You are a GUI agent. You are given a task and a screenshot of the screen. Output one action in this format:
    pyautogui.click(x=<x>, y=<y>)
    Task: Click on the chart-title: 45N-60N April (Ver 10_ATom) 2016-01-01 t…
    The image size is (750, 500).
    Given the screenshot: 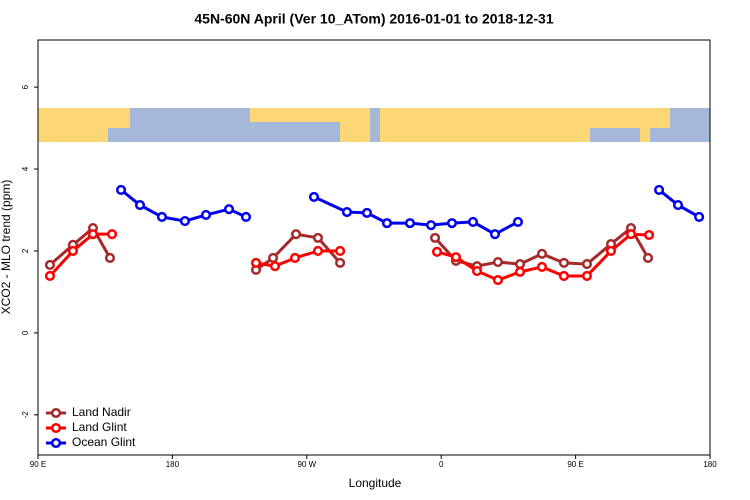 What is the action you would take?
    pyautogui.click(x=373, y=19)
    